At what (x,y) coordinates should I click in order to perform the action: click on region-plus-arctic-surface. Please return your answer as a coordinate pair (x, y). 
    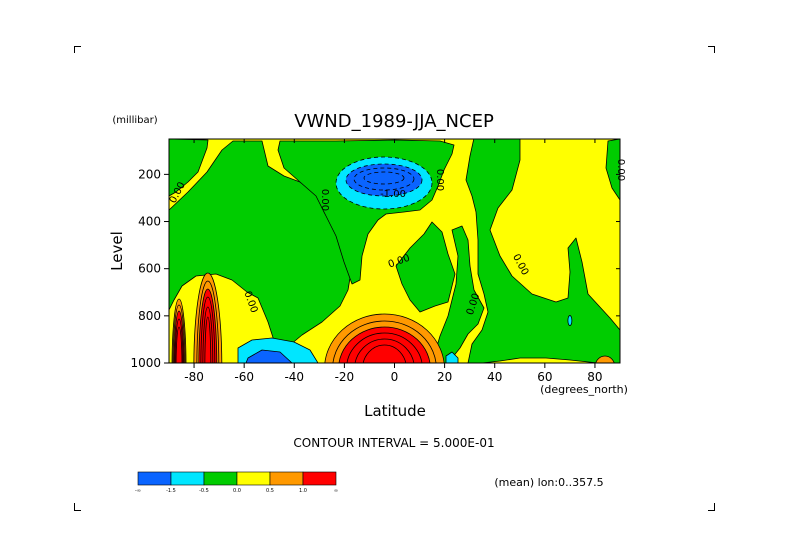
    Looking at the image, I should click on (605, 359).